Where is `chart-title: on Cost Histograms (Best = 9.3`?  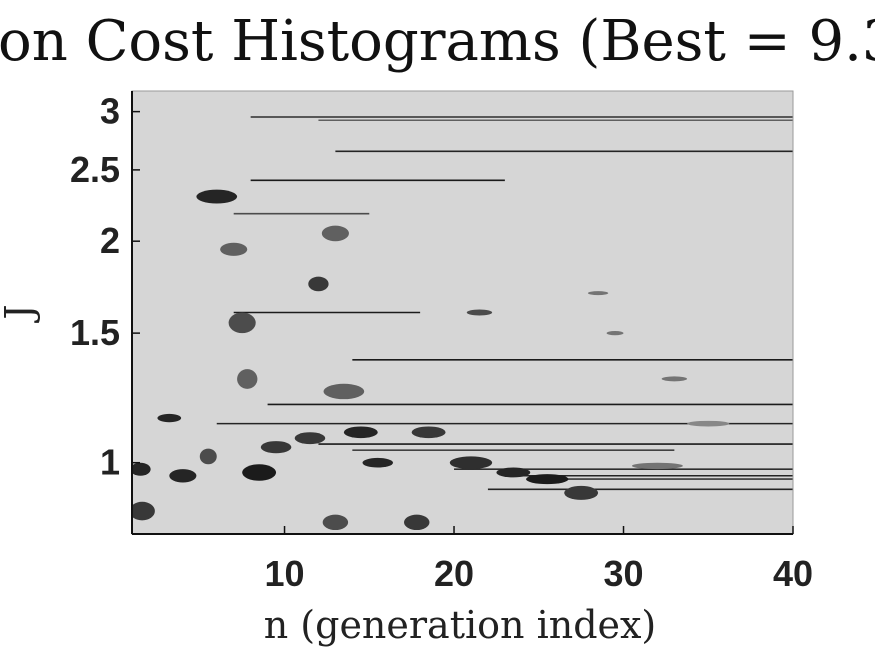
chart-title: on Cost Histograms (Best = 9.3 is located at coordinates (437, 41).